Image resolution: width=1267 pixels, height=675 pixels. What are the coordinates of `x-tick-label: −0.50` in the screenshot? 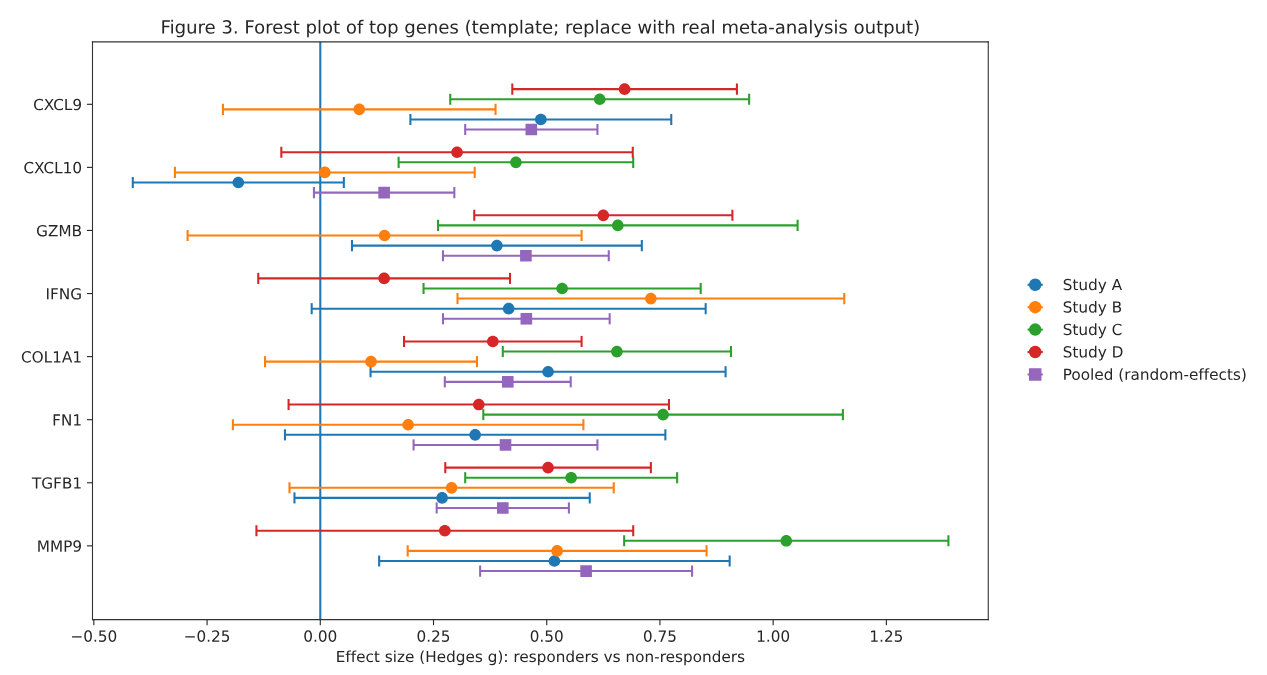 It's located at (94, 636).